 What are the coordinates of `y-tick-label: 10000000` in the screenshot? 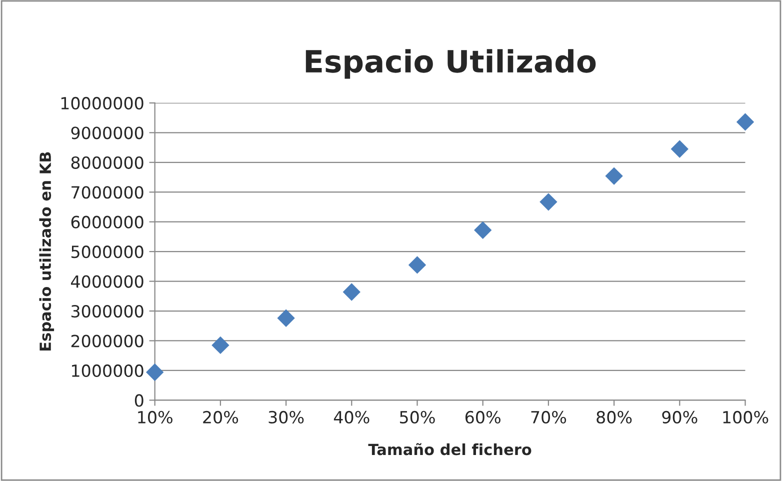 It's located at (102, 103).